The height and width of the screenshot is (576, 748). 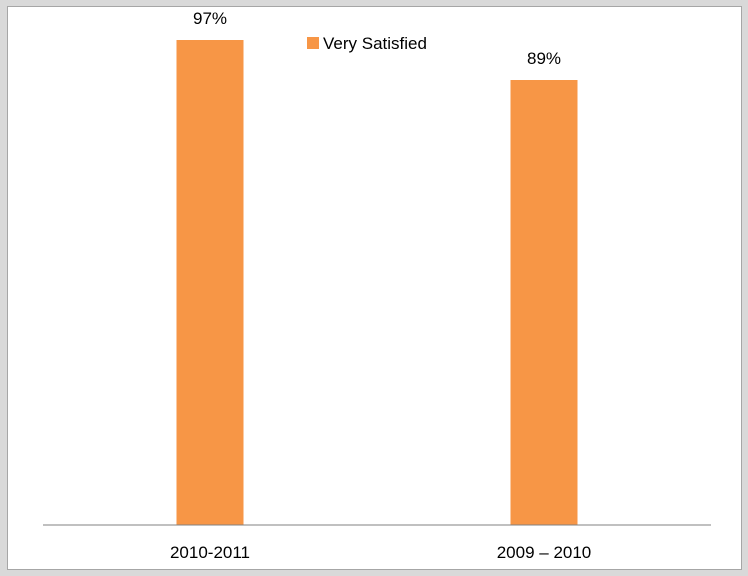 I want to click on x-tick-labels-layer: 2010-2011 2009 – 2010, so click(x=380, y=552).